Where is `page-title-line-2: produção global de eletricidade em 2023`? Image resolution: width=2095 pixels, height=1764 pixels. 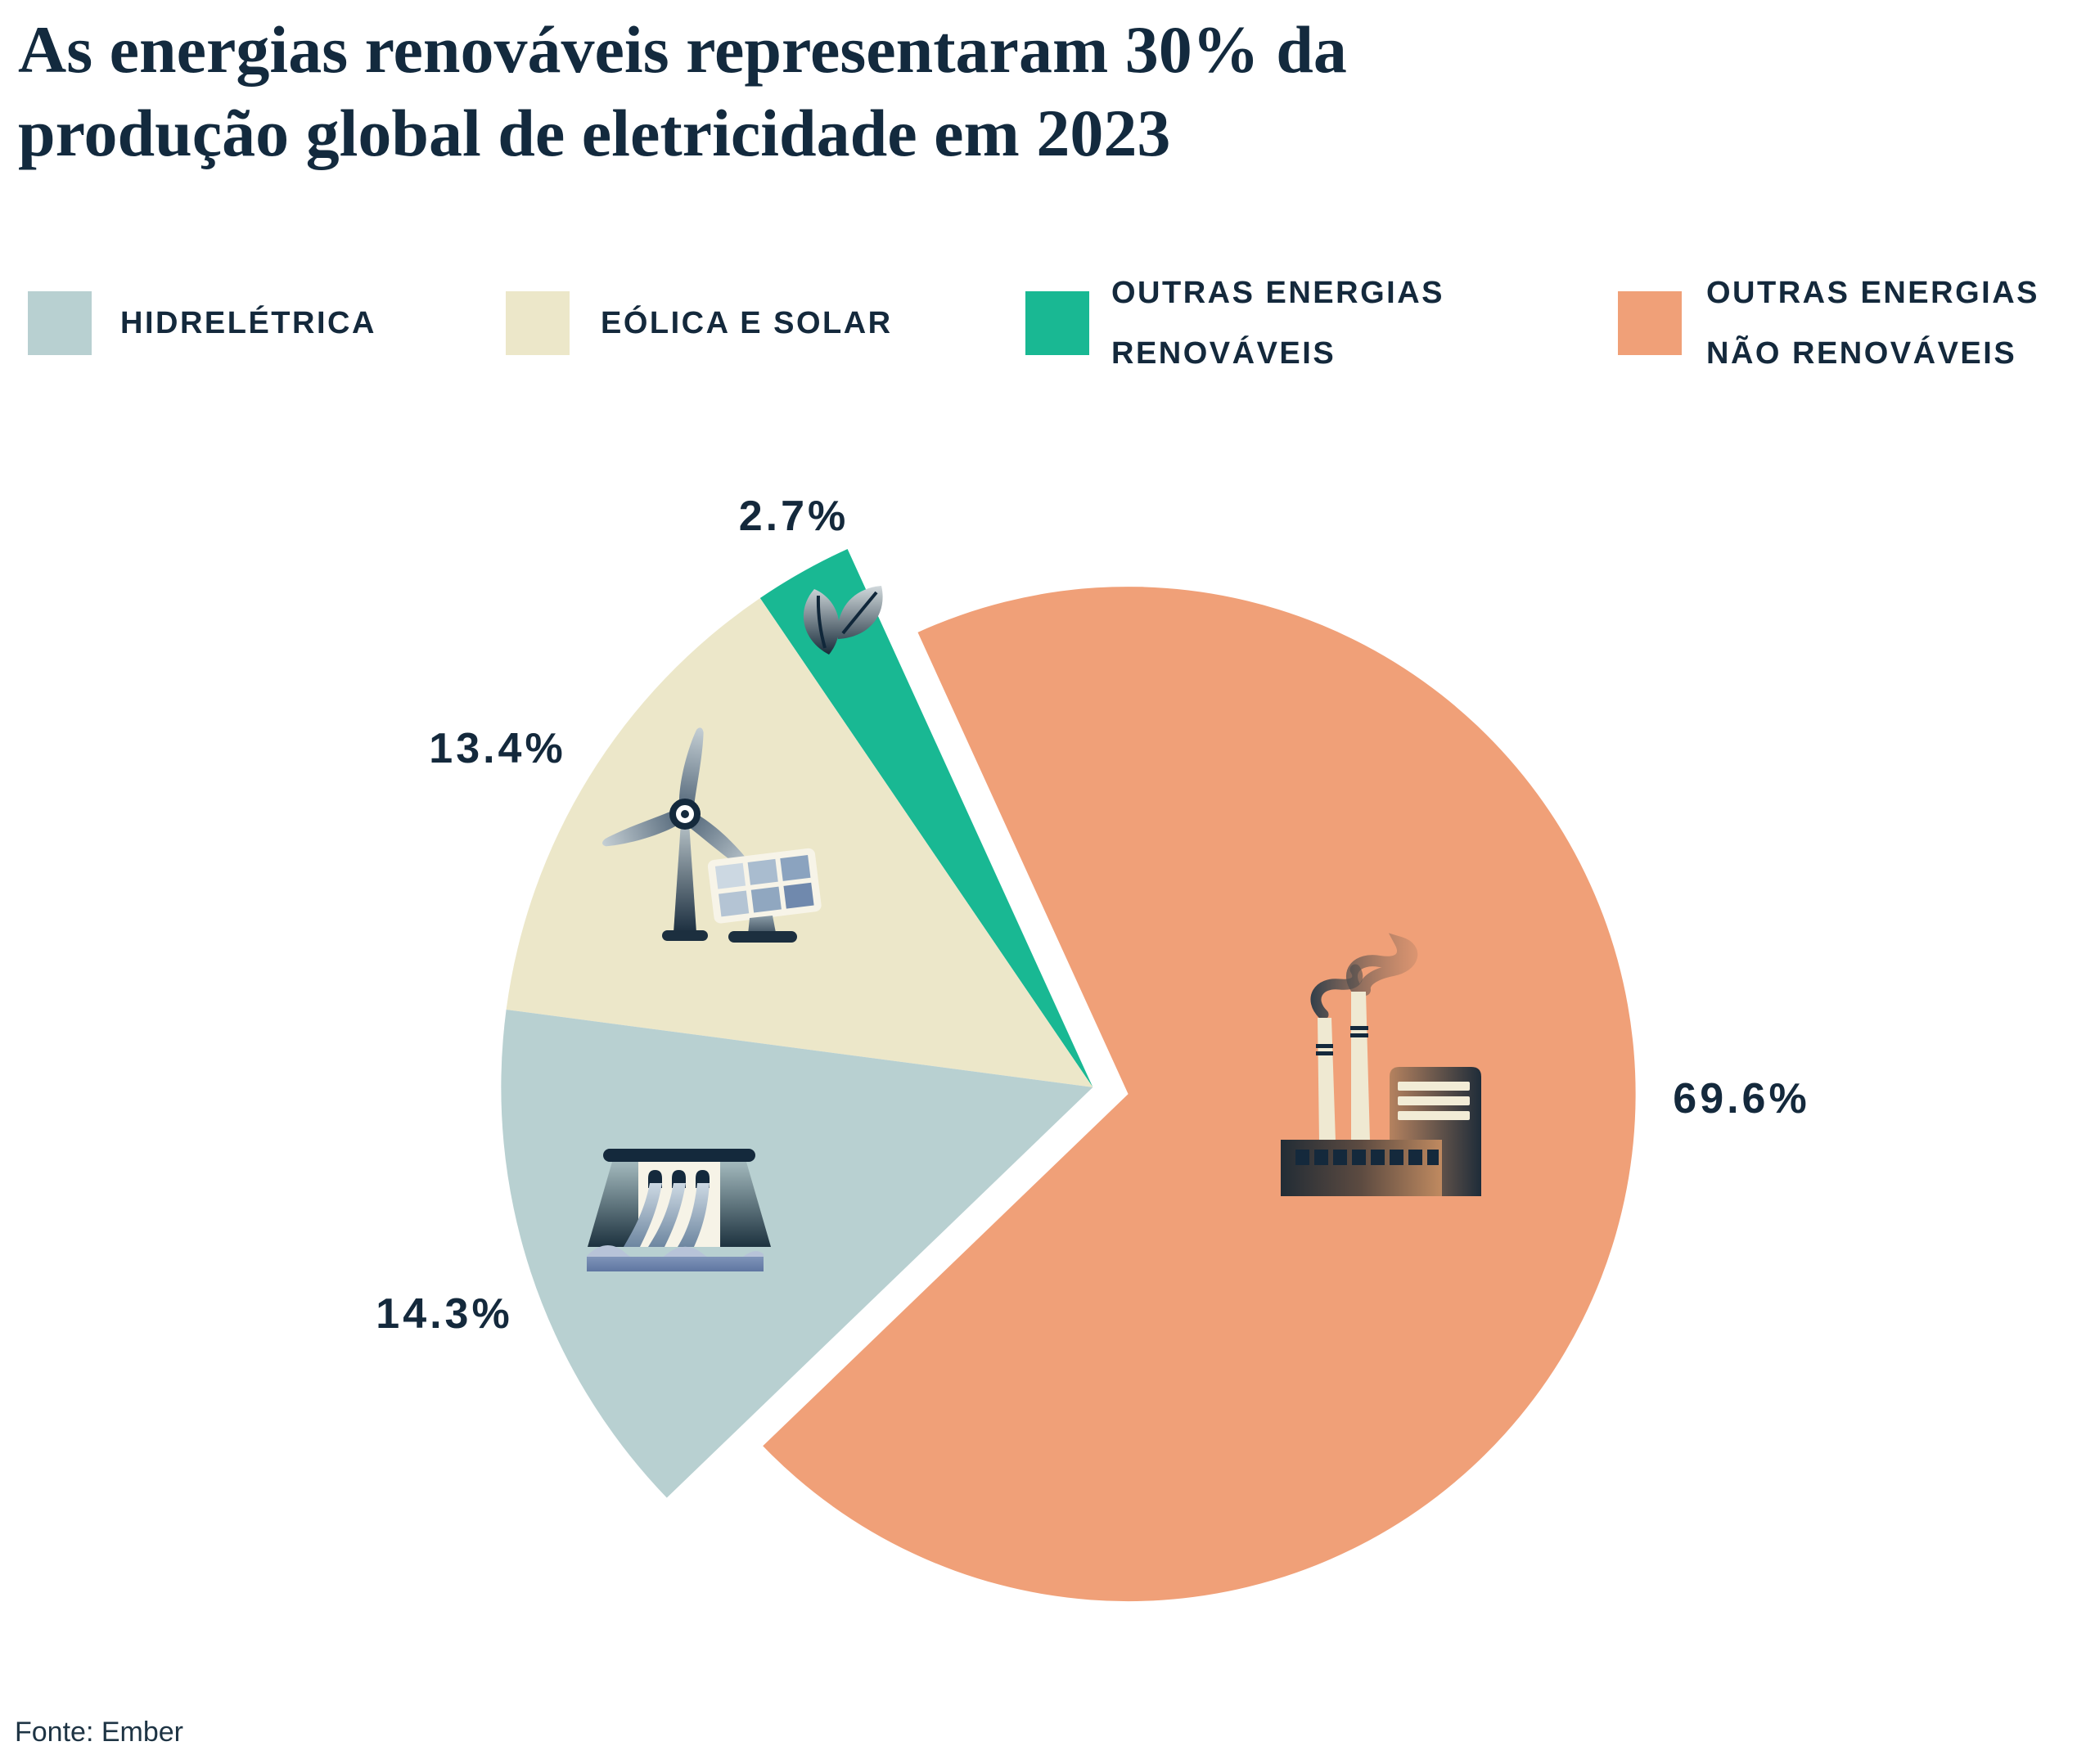 page-title-line-2: produção global de eletricidade em 2023 is located at coordinates (594, 133).